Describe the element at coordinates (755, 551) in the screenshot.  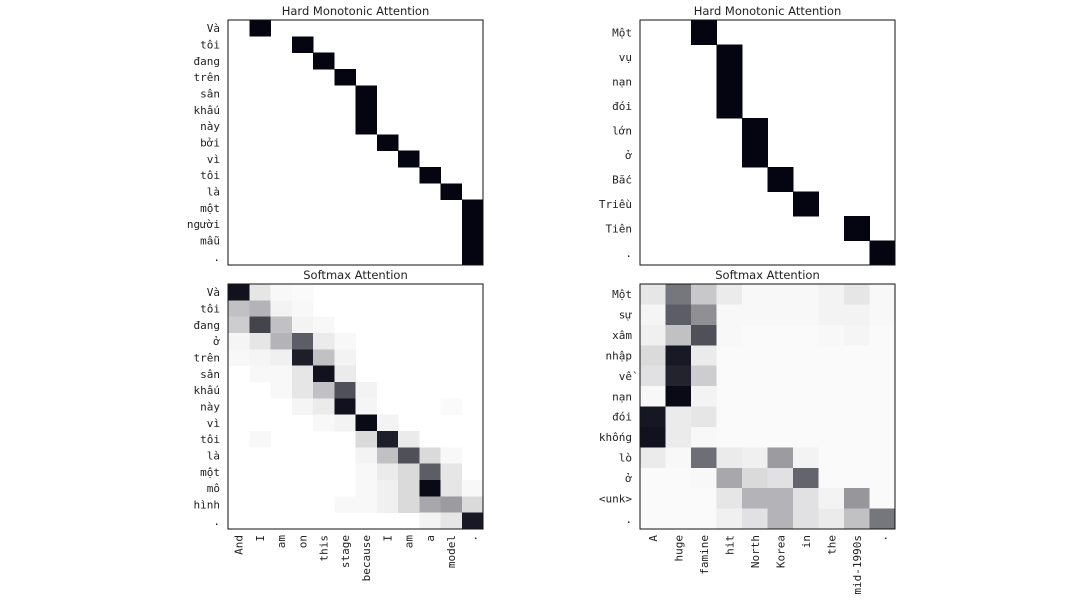
I see `softmax-attention-famine-col-label: North` at that location.